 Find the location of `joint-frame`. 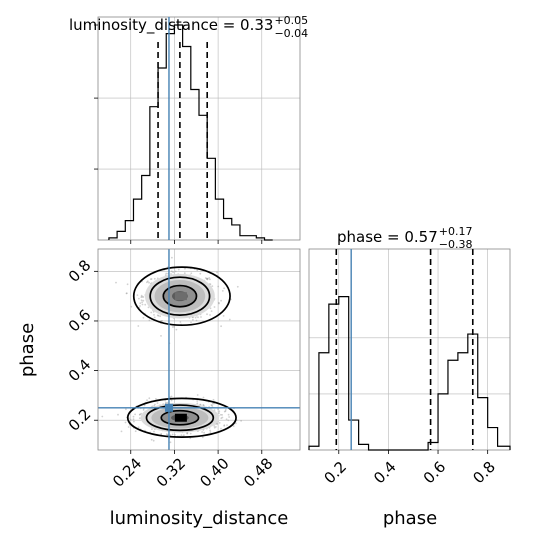

joint-frame is located at coordinates (199, 349).